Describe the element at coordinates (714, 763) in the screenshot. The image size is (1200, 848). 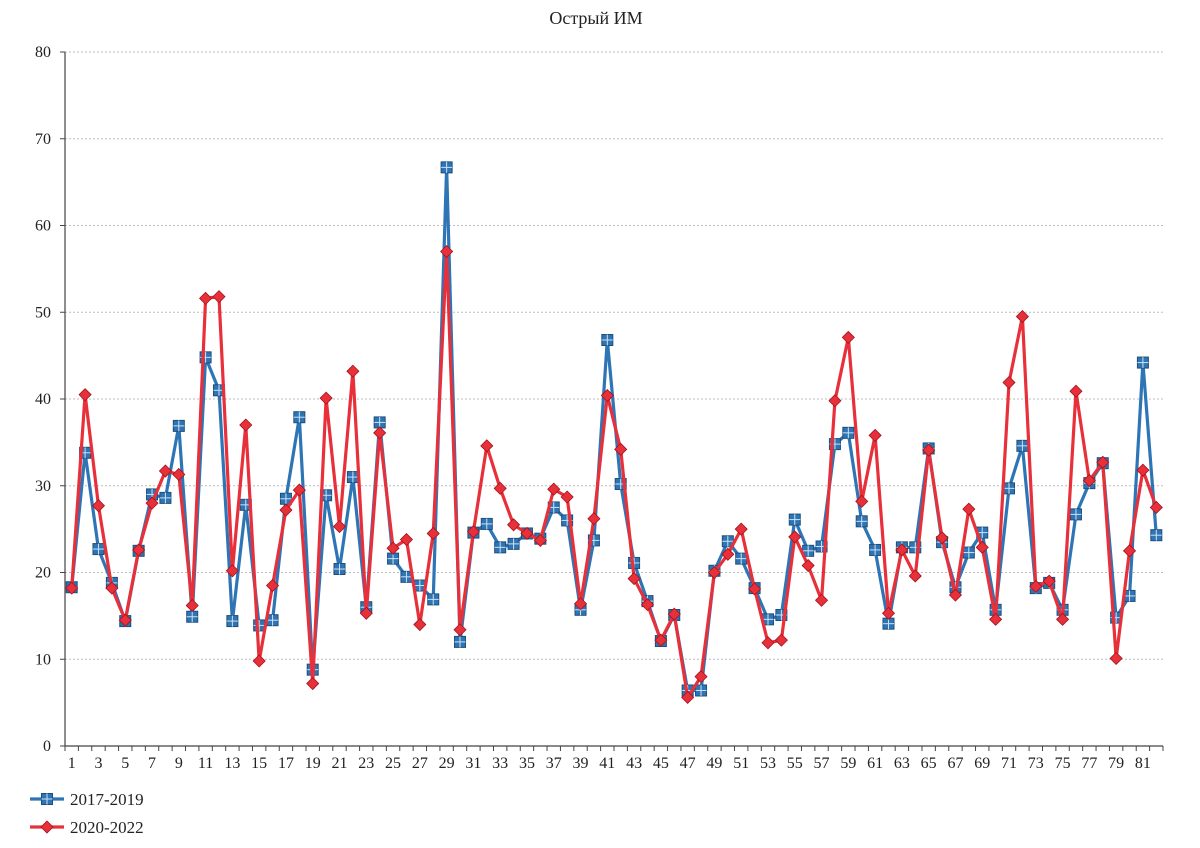
I see `x-tick-label: 49` at that location.